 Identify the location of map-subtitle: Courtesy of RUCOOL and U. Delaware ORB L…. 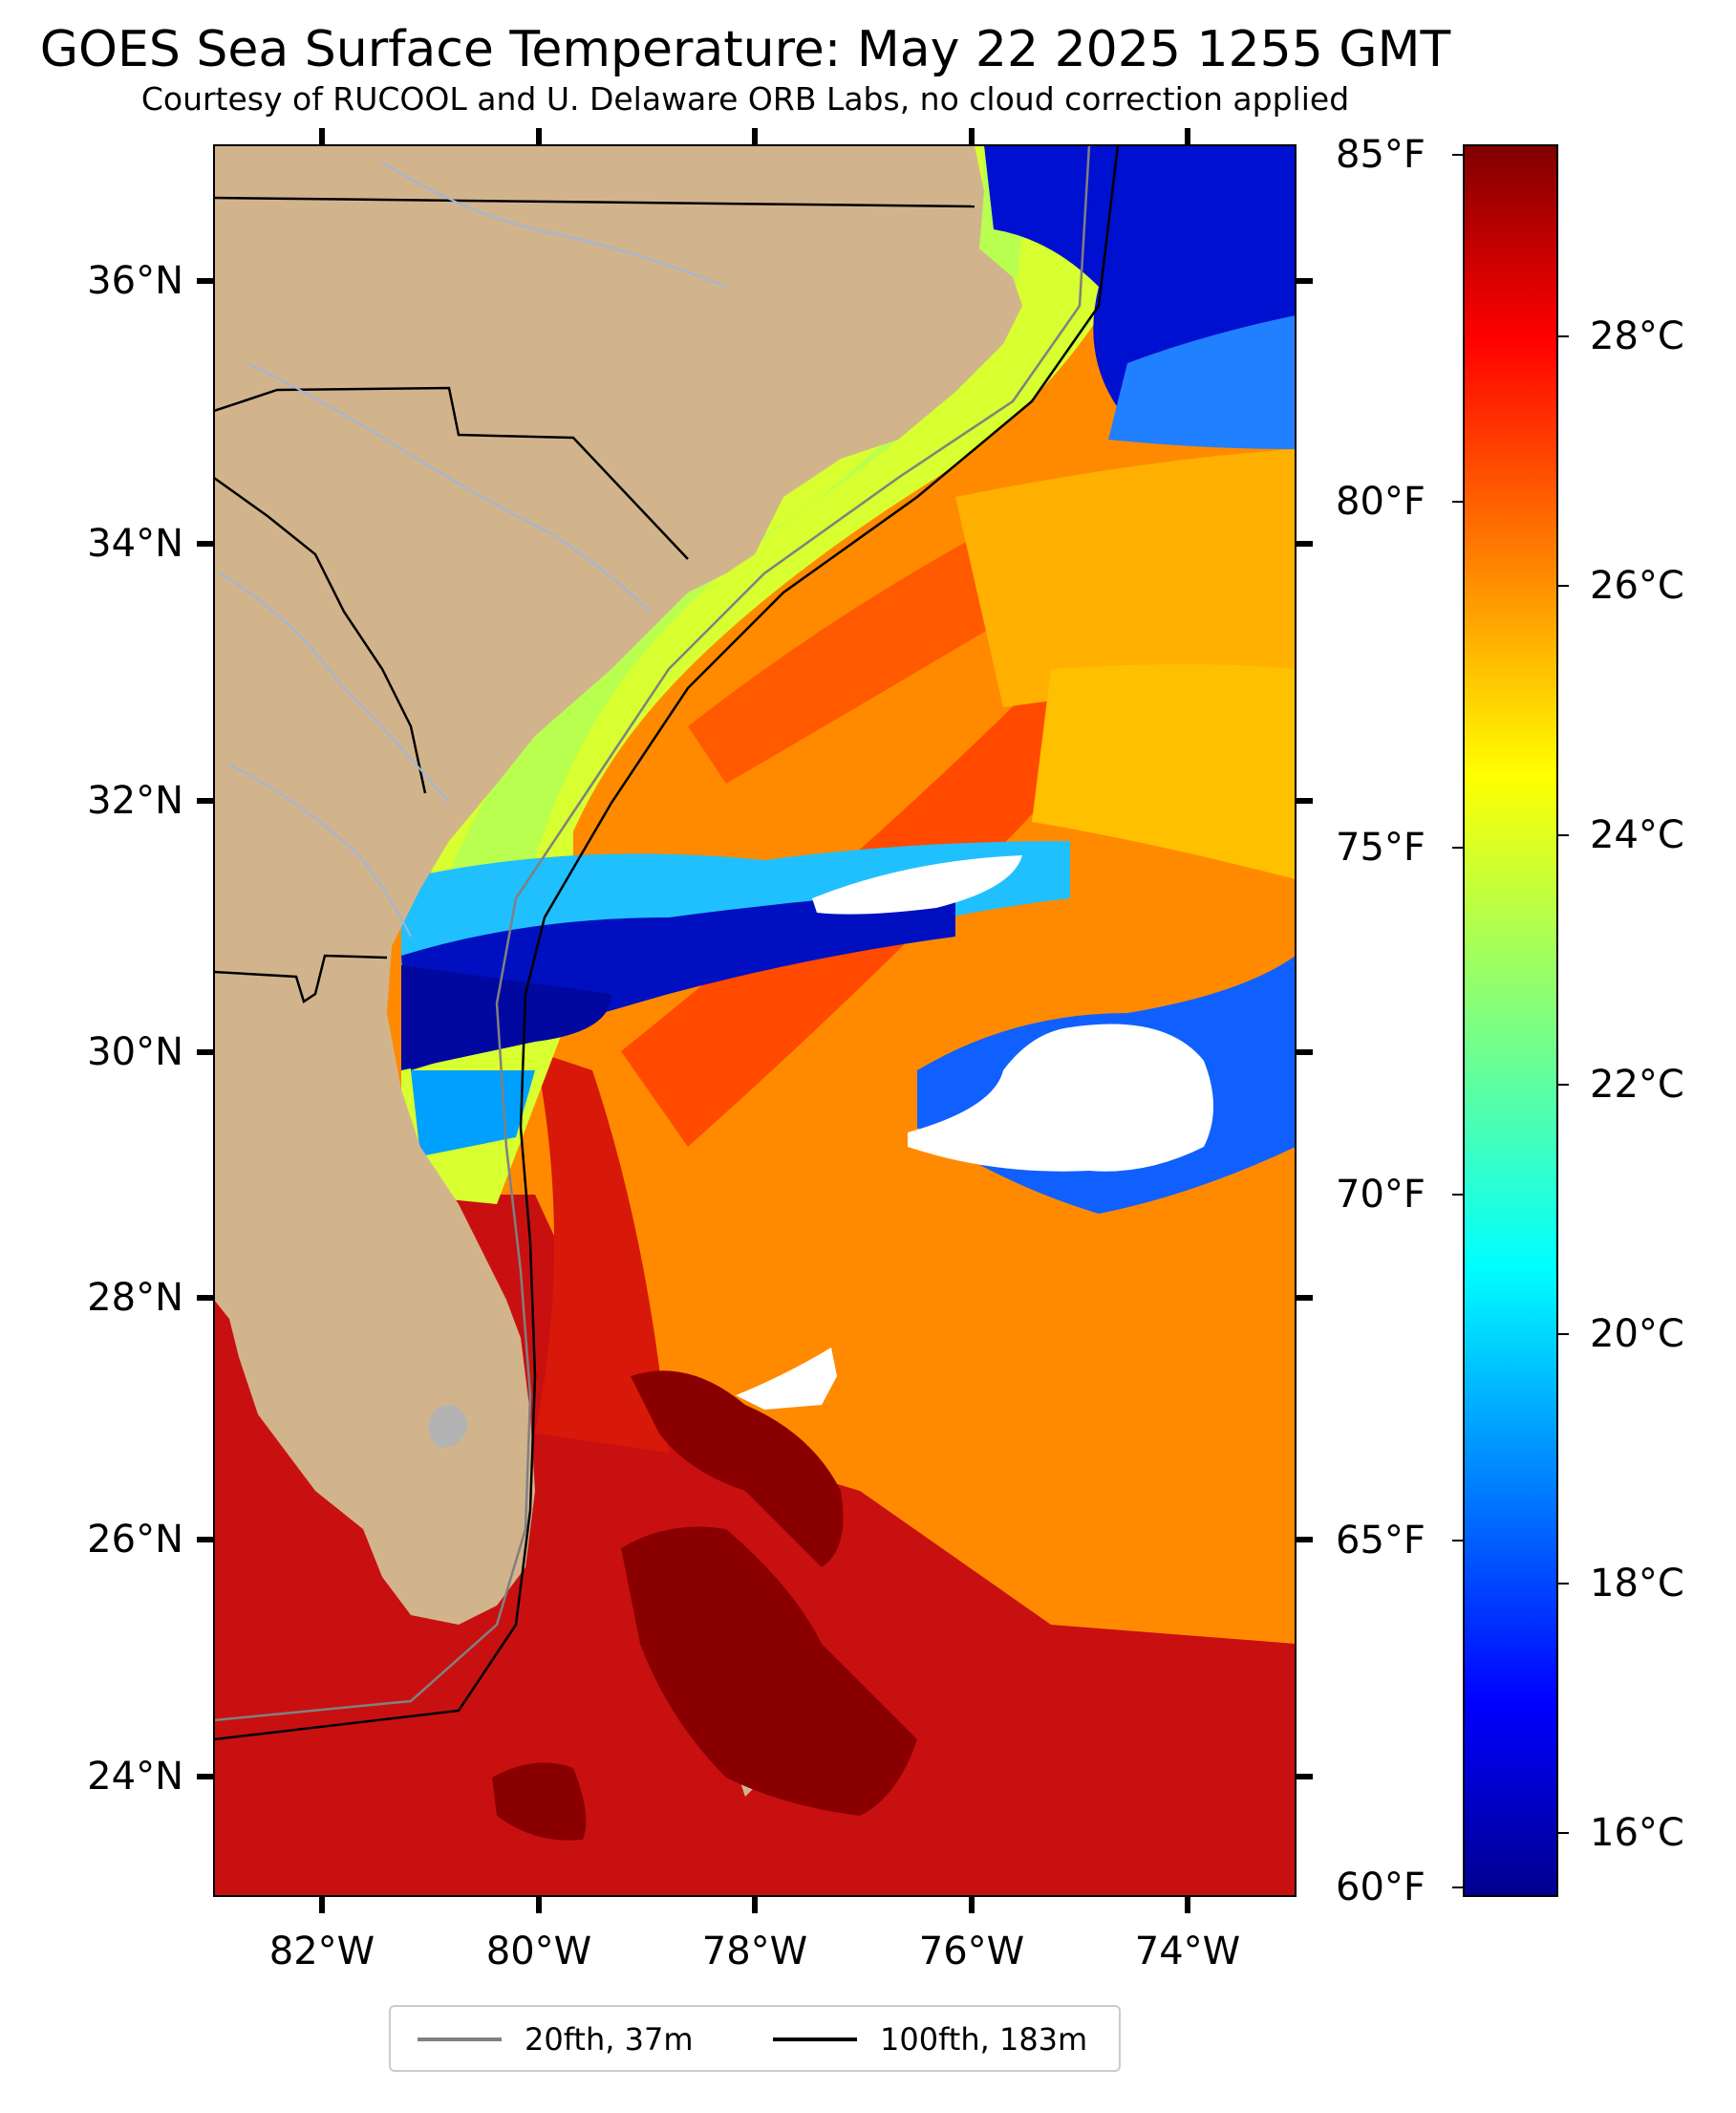
(745, 99).